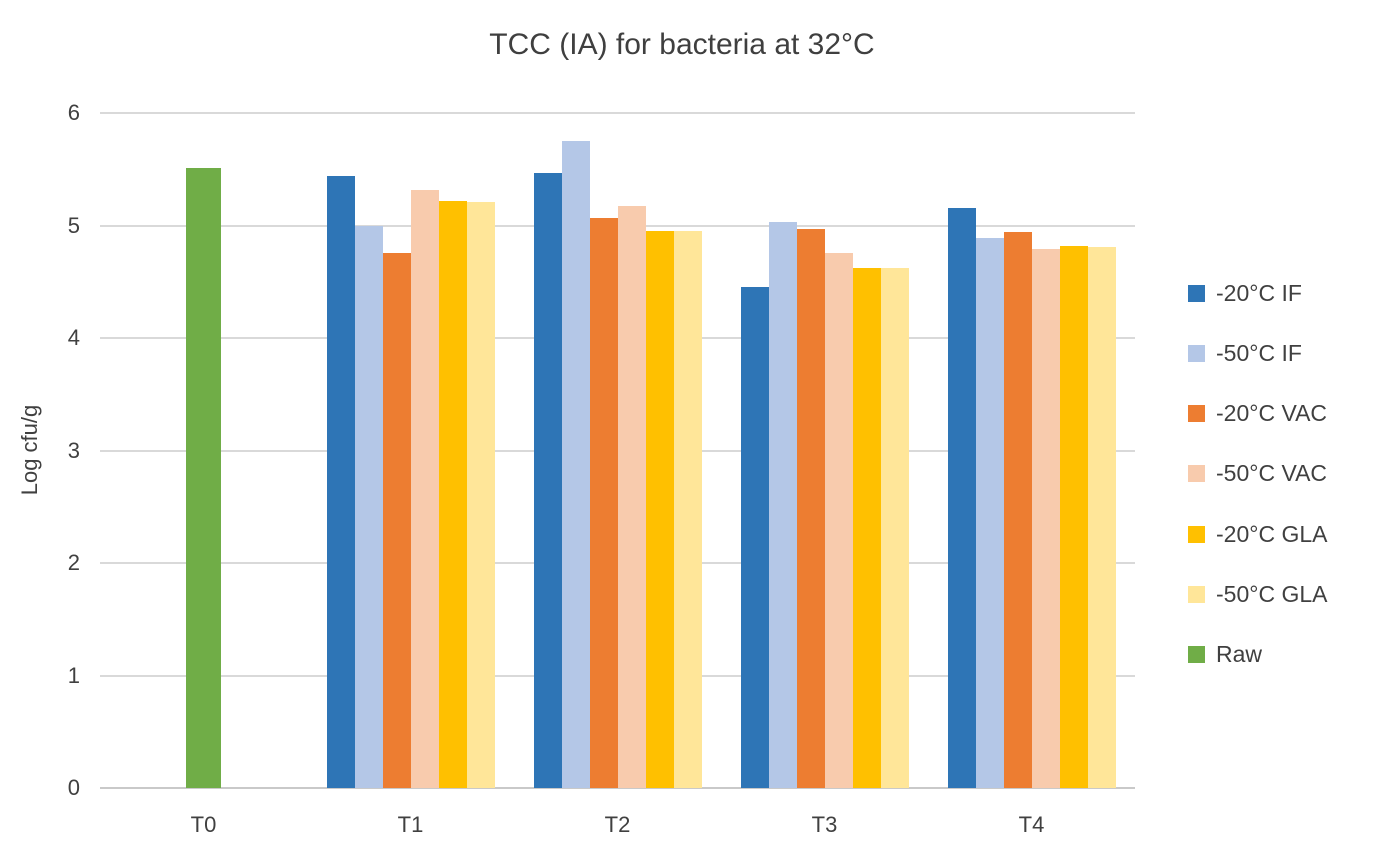 The image size is (1376, 864). What do you see at coordinates (73, 675) in the screenshot?
I see `y-tick-label-1: 1` at bounding box center [73, 675].